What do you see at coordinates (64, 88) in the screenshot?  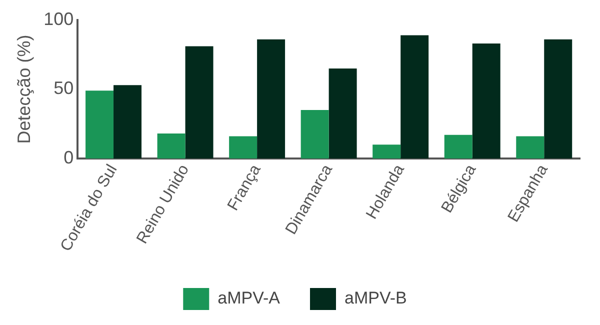 I see `y-tick-label: 50` at bounding box center [64, 88].